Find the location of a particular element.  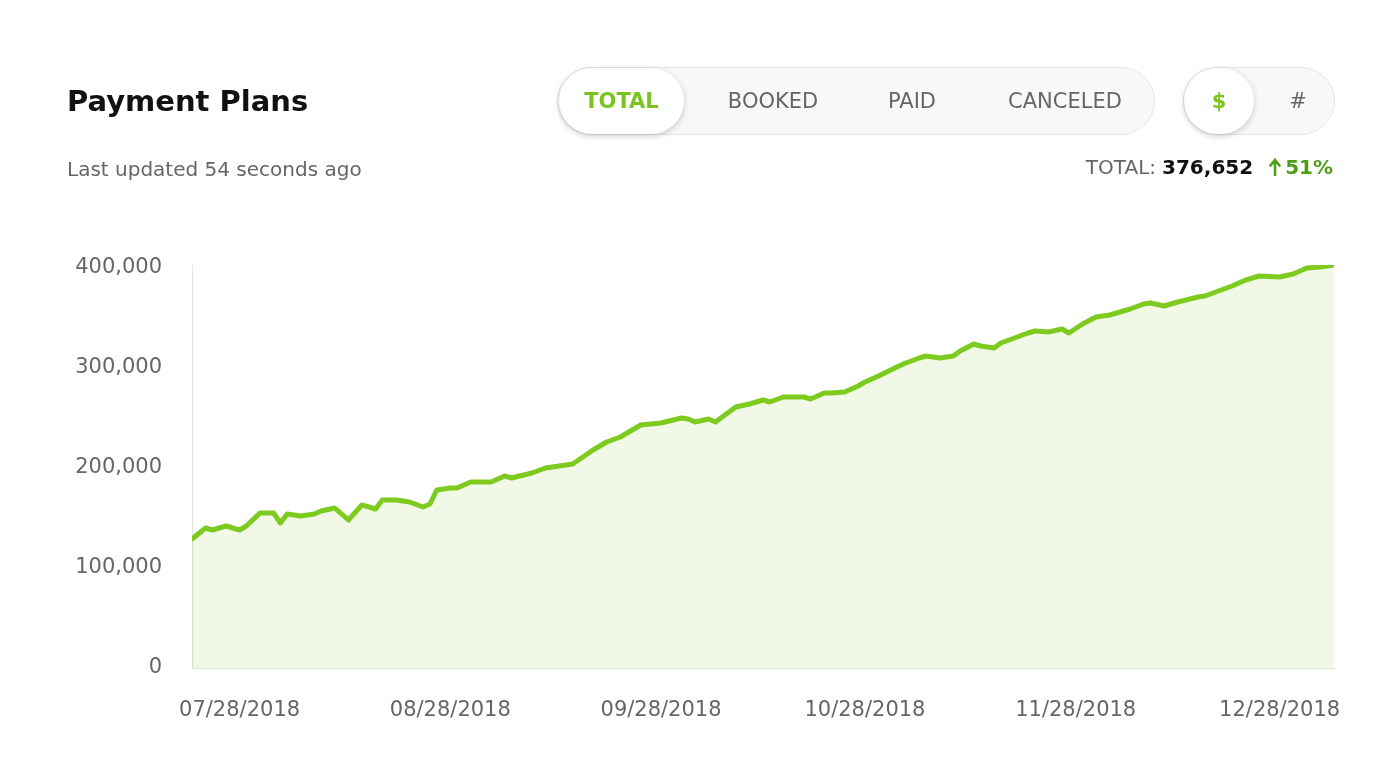

text: 51% is located at coordinates (1309, 167).